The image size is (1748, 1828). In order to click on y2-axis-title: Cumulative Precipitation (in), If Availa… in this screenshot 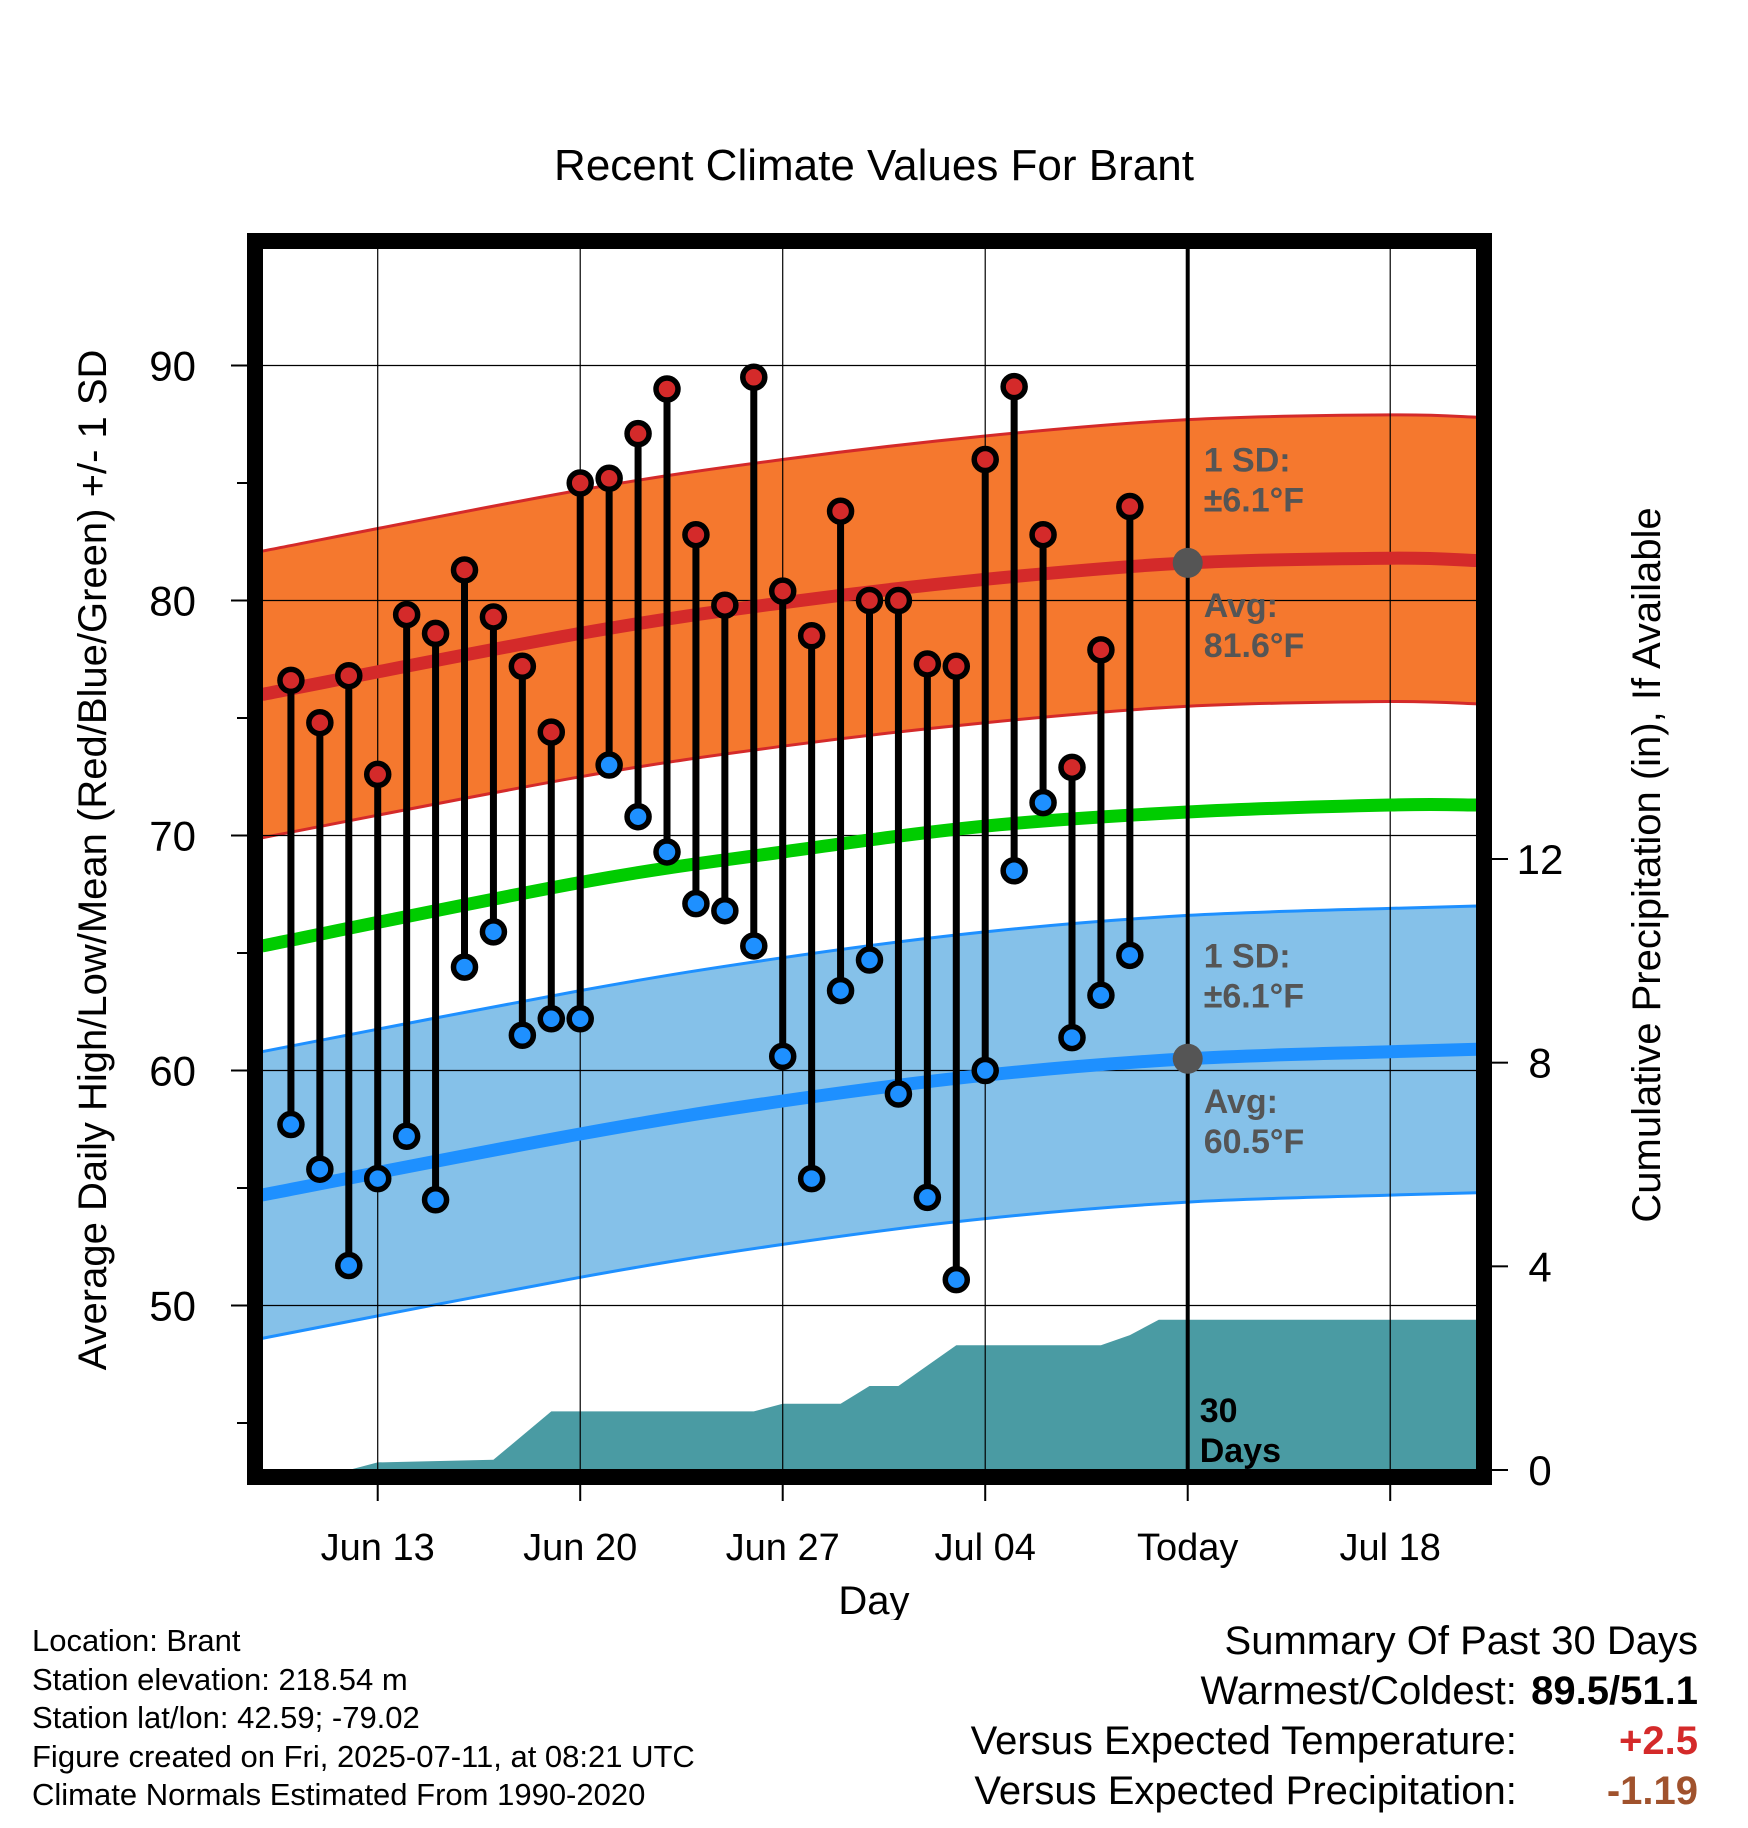, I will do `click(1647, 864)`.